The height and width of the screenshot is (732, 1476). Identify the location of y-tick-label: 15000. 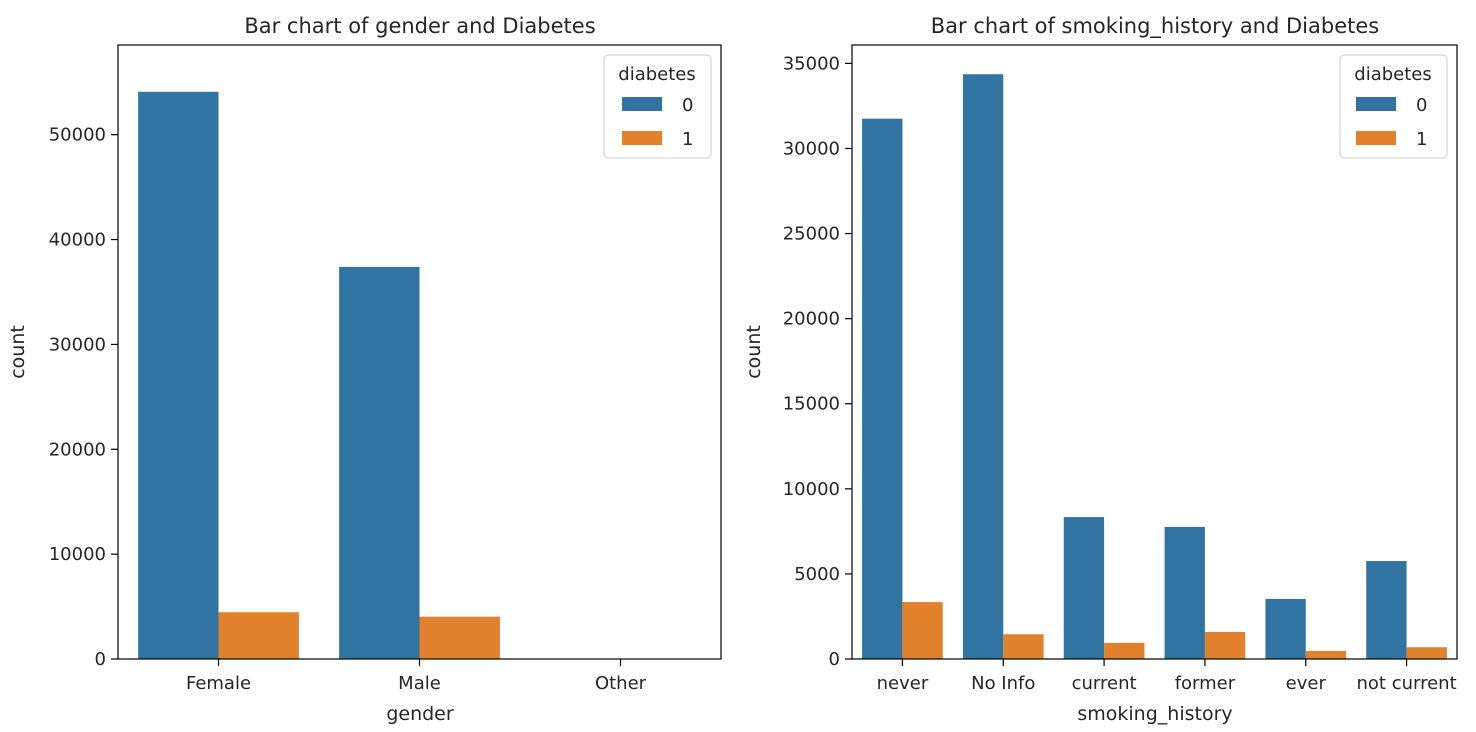
(811, 404).